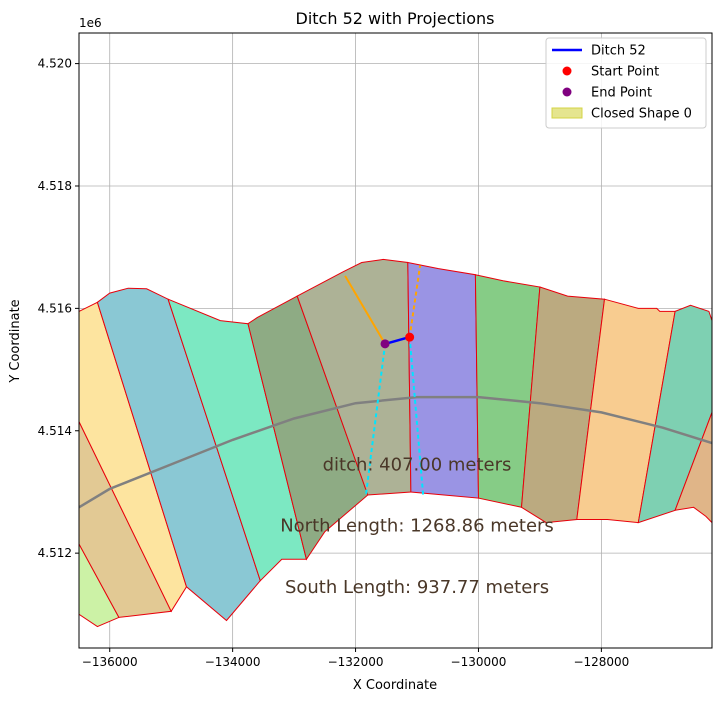 The height and width of the screenshot is (701, 721). I want to click on annotation: North Length: 1268.86 meters, so click(417, 526).